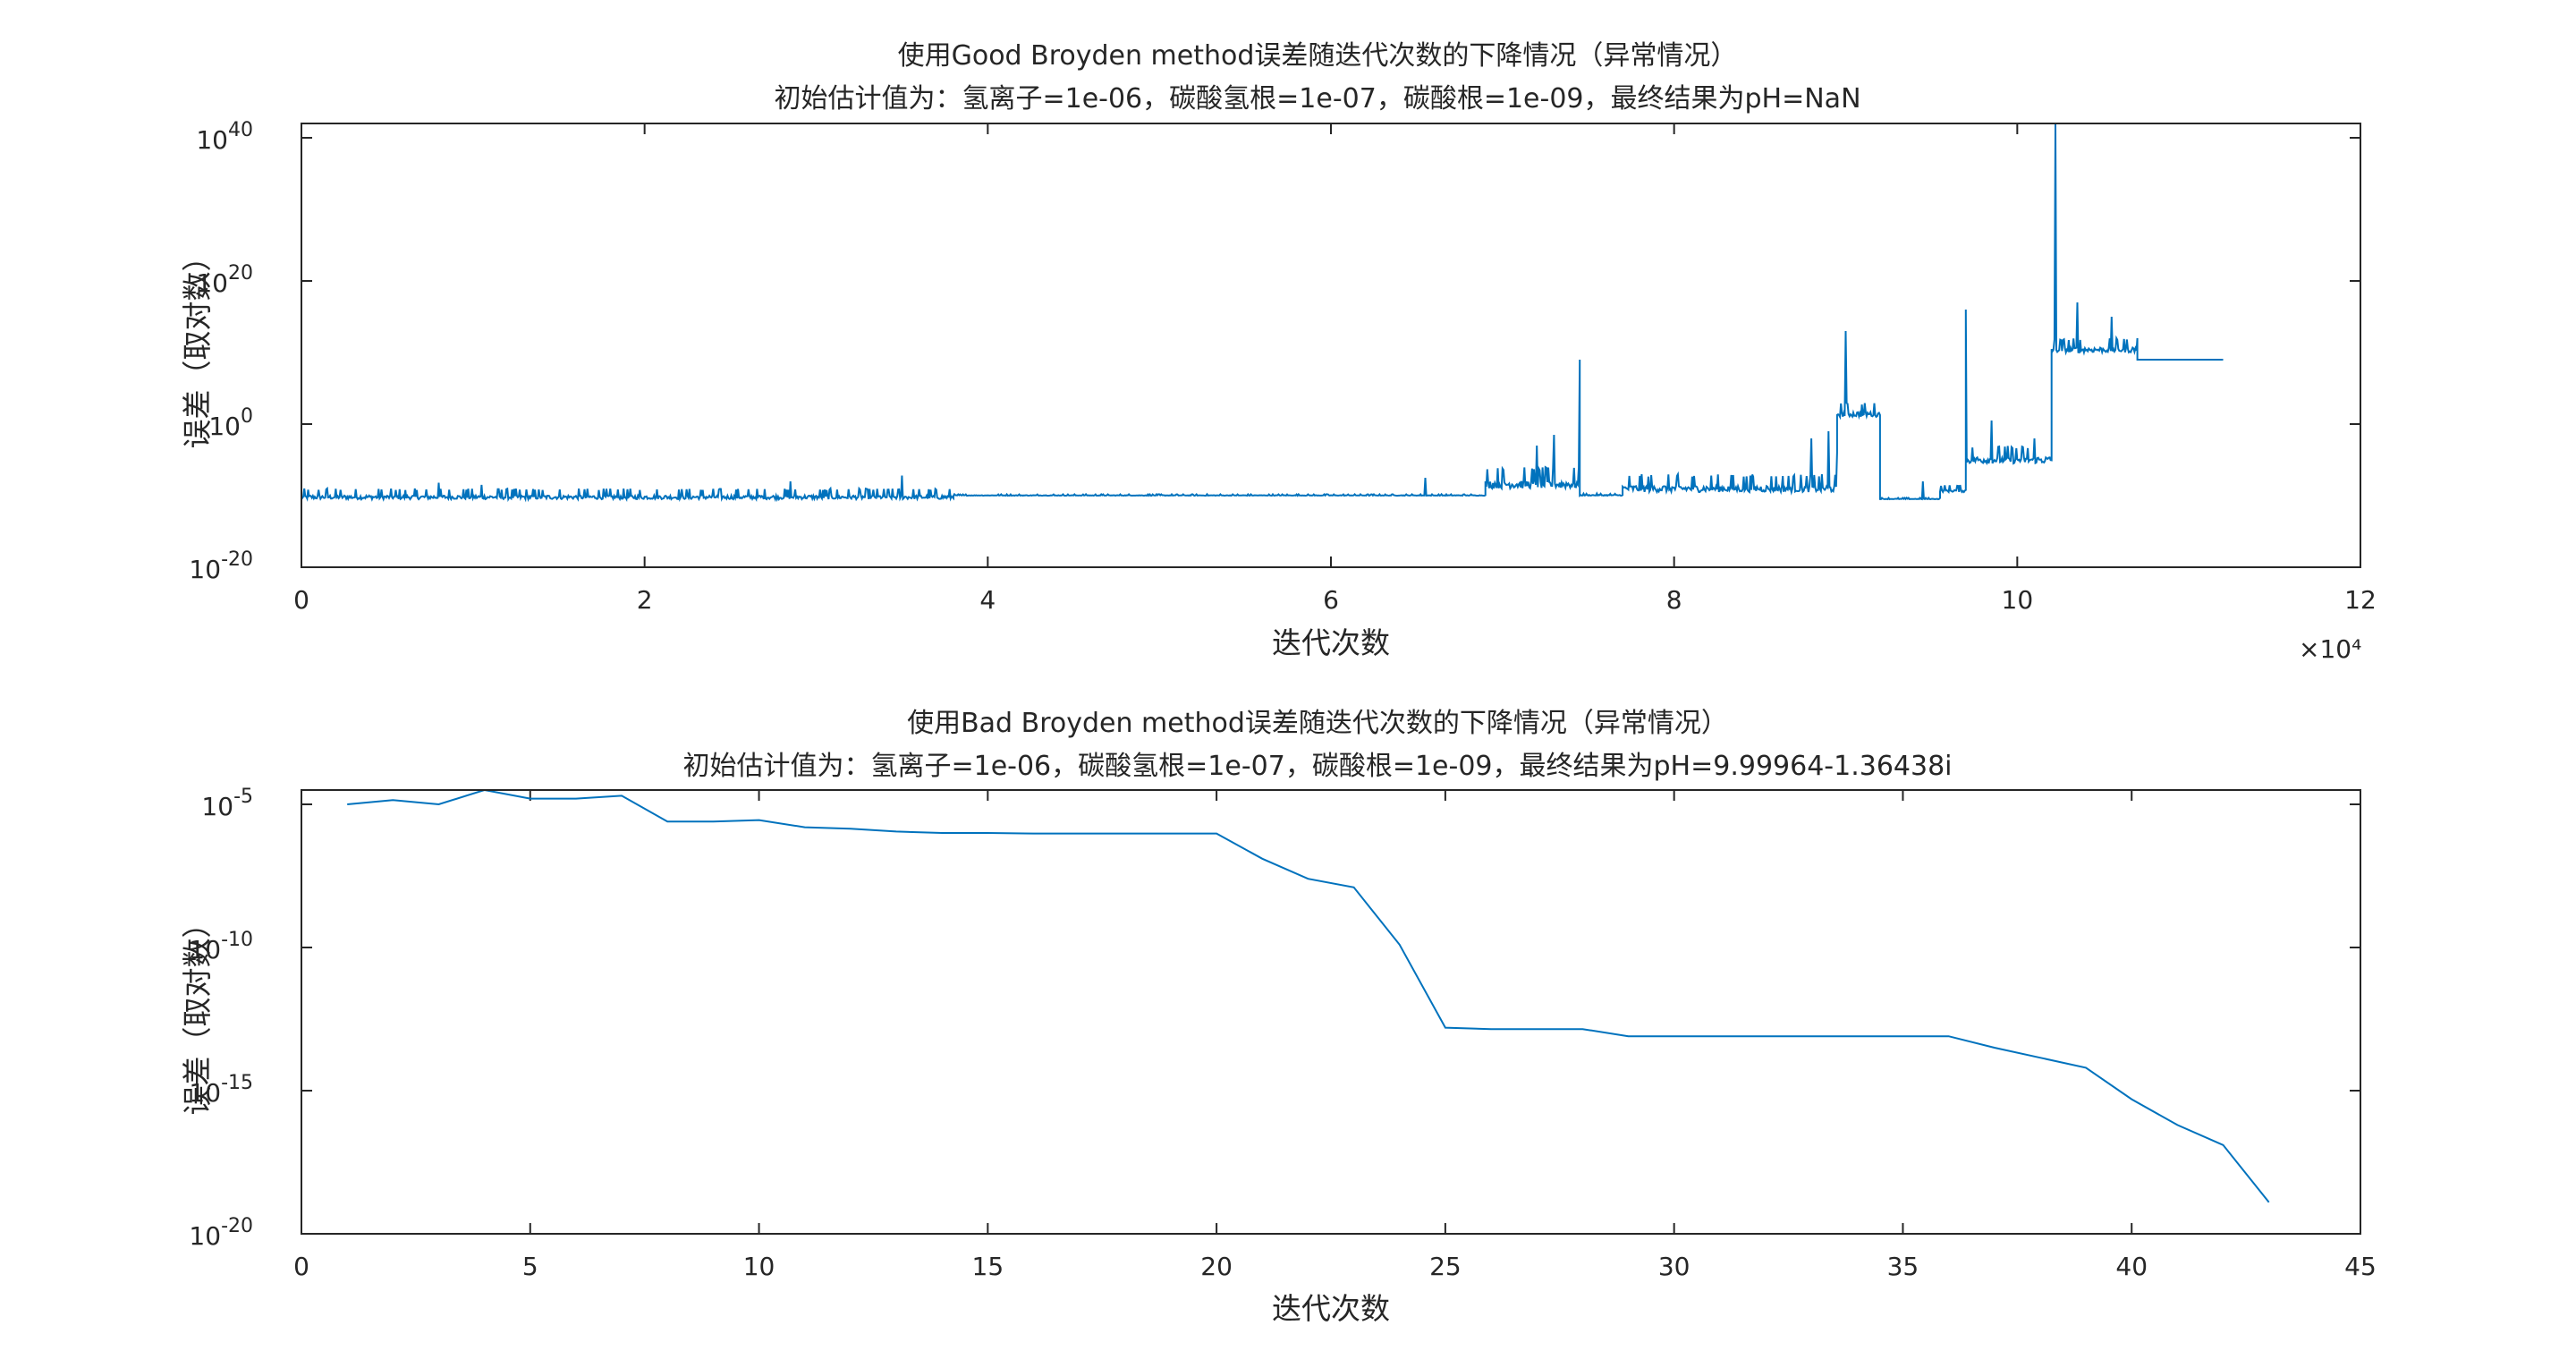 Image resolution: width=2576 pixels, height=1368 pixels. I want to click on x-tick-label: 40, so click(2131, 1266).